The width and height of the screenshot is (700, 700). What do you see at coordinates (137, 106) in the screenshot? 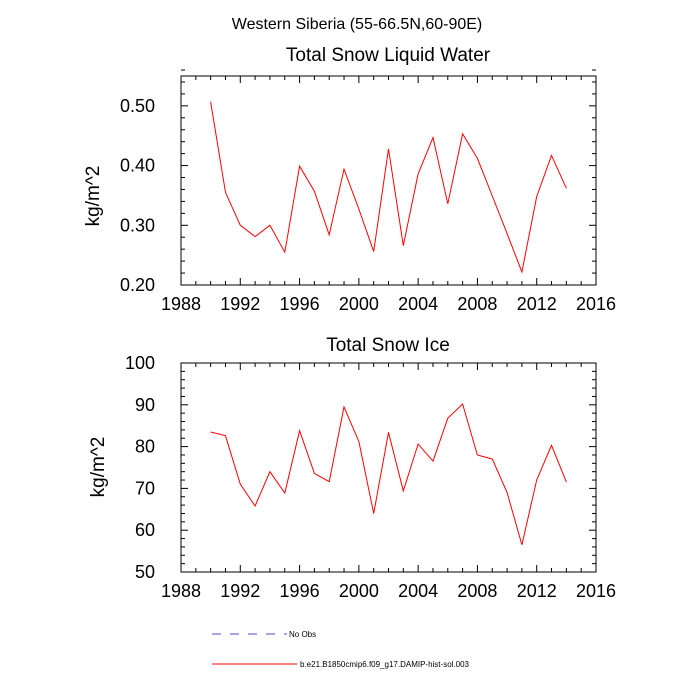
I see `snow-liquid-water-y-tick-label: 0.50` at bounding box center [137, 106].